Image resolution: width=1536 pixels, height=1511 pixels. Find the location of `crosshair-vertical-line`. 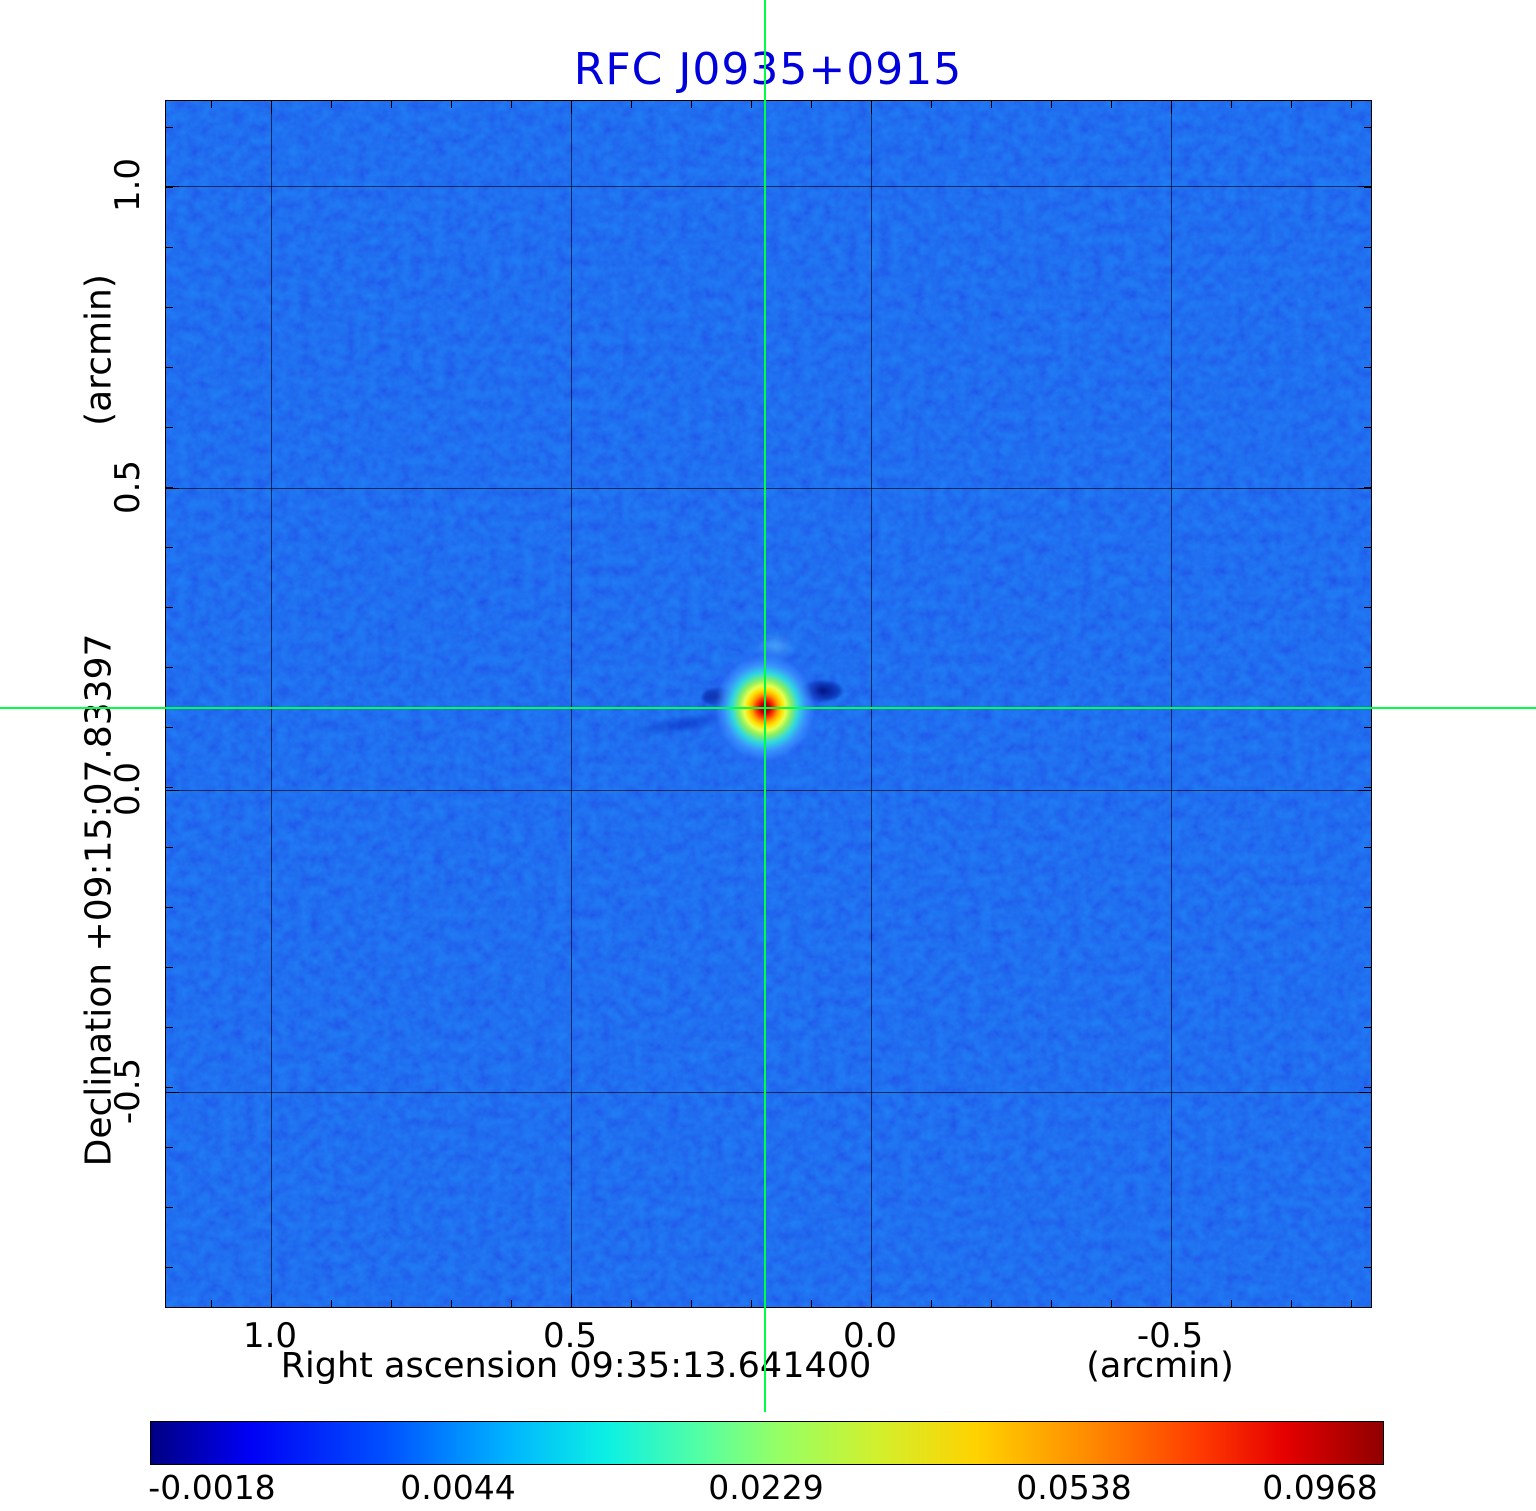

crosshair-vertical-line is located at coordinates (765, 706).